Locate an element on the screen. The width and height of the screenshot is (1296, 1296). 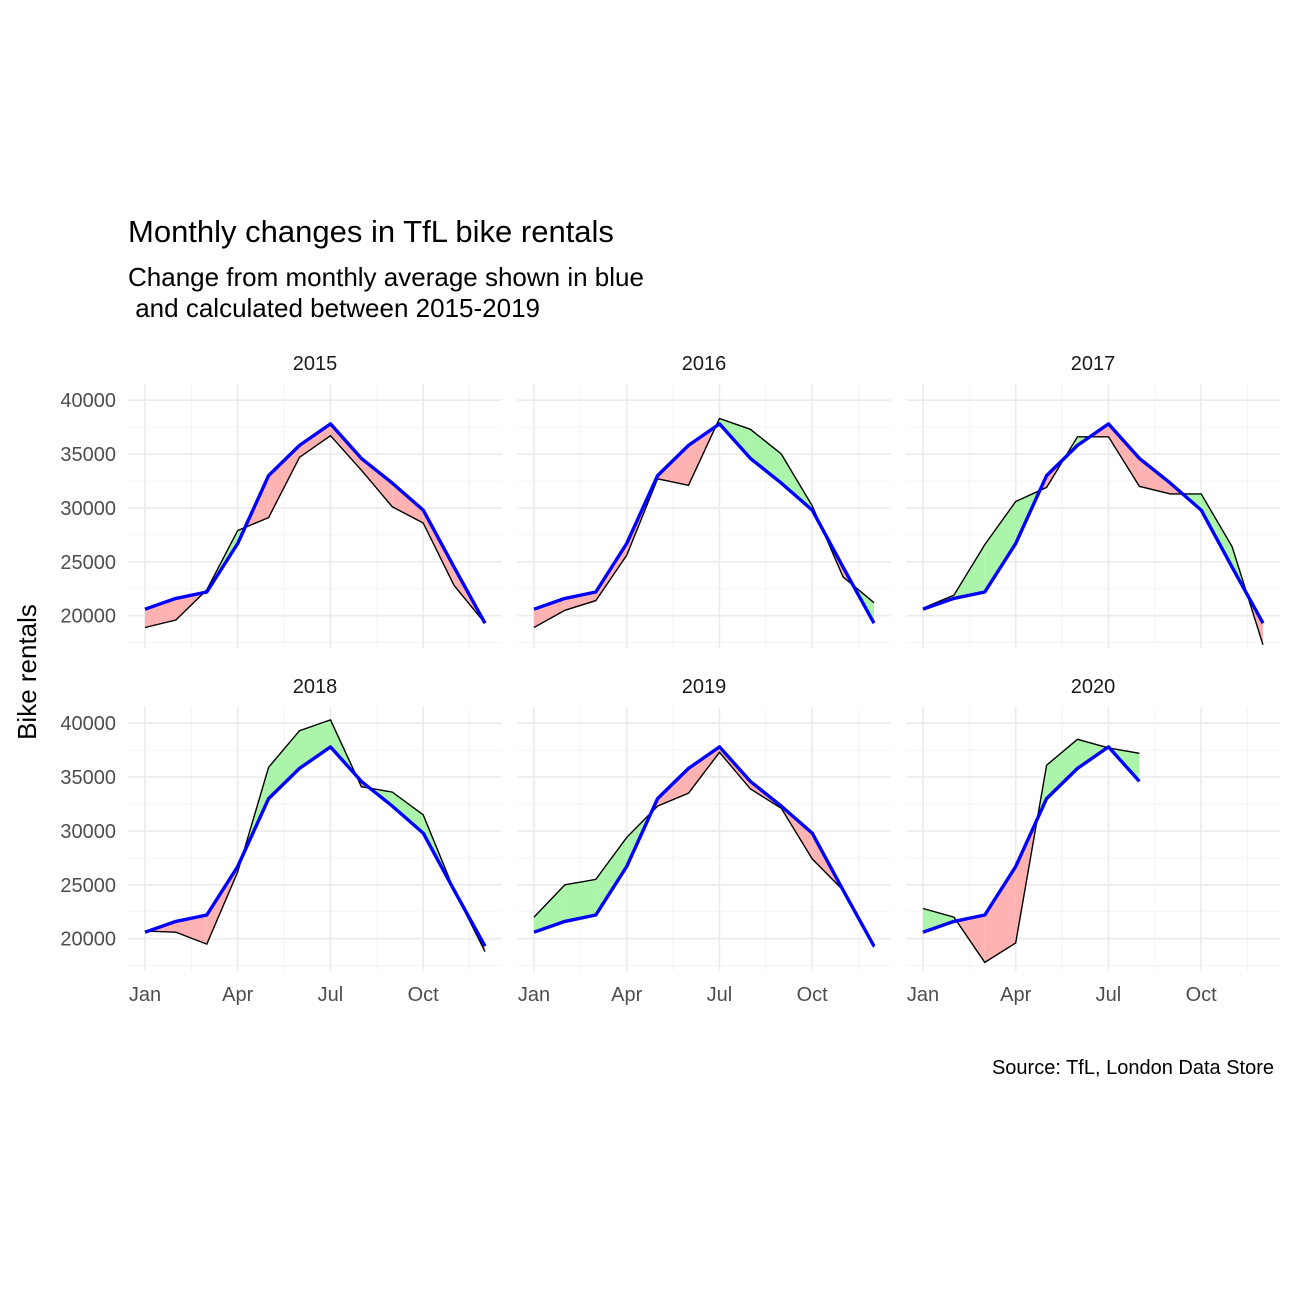
chart-caption: Source: TfL, London Data Store is located at coordinates (1133, 1068).